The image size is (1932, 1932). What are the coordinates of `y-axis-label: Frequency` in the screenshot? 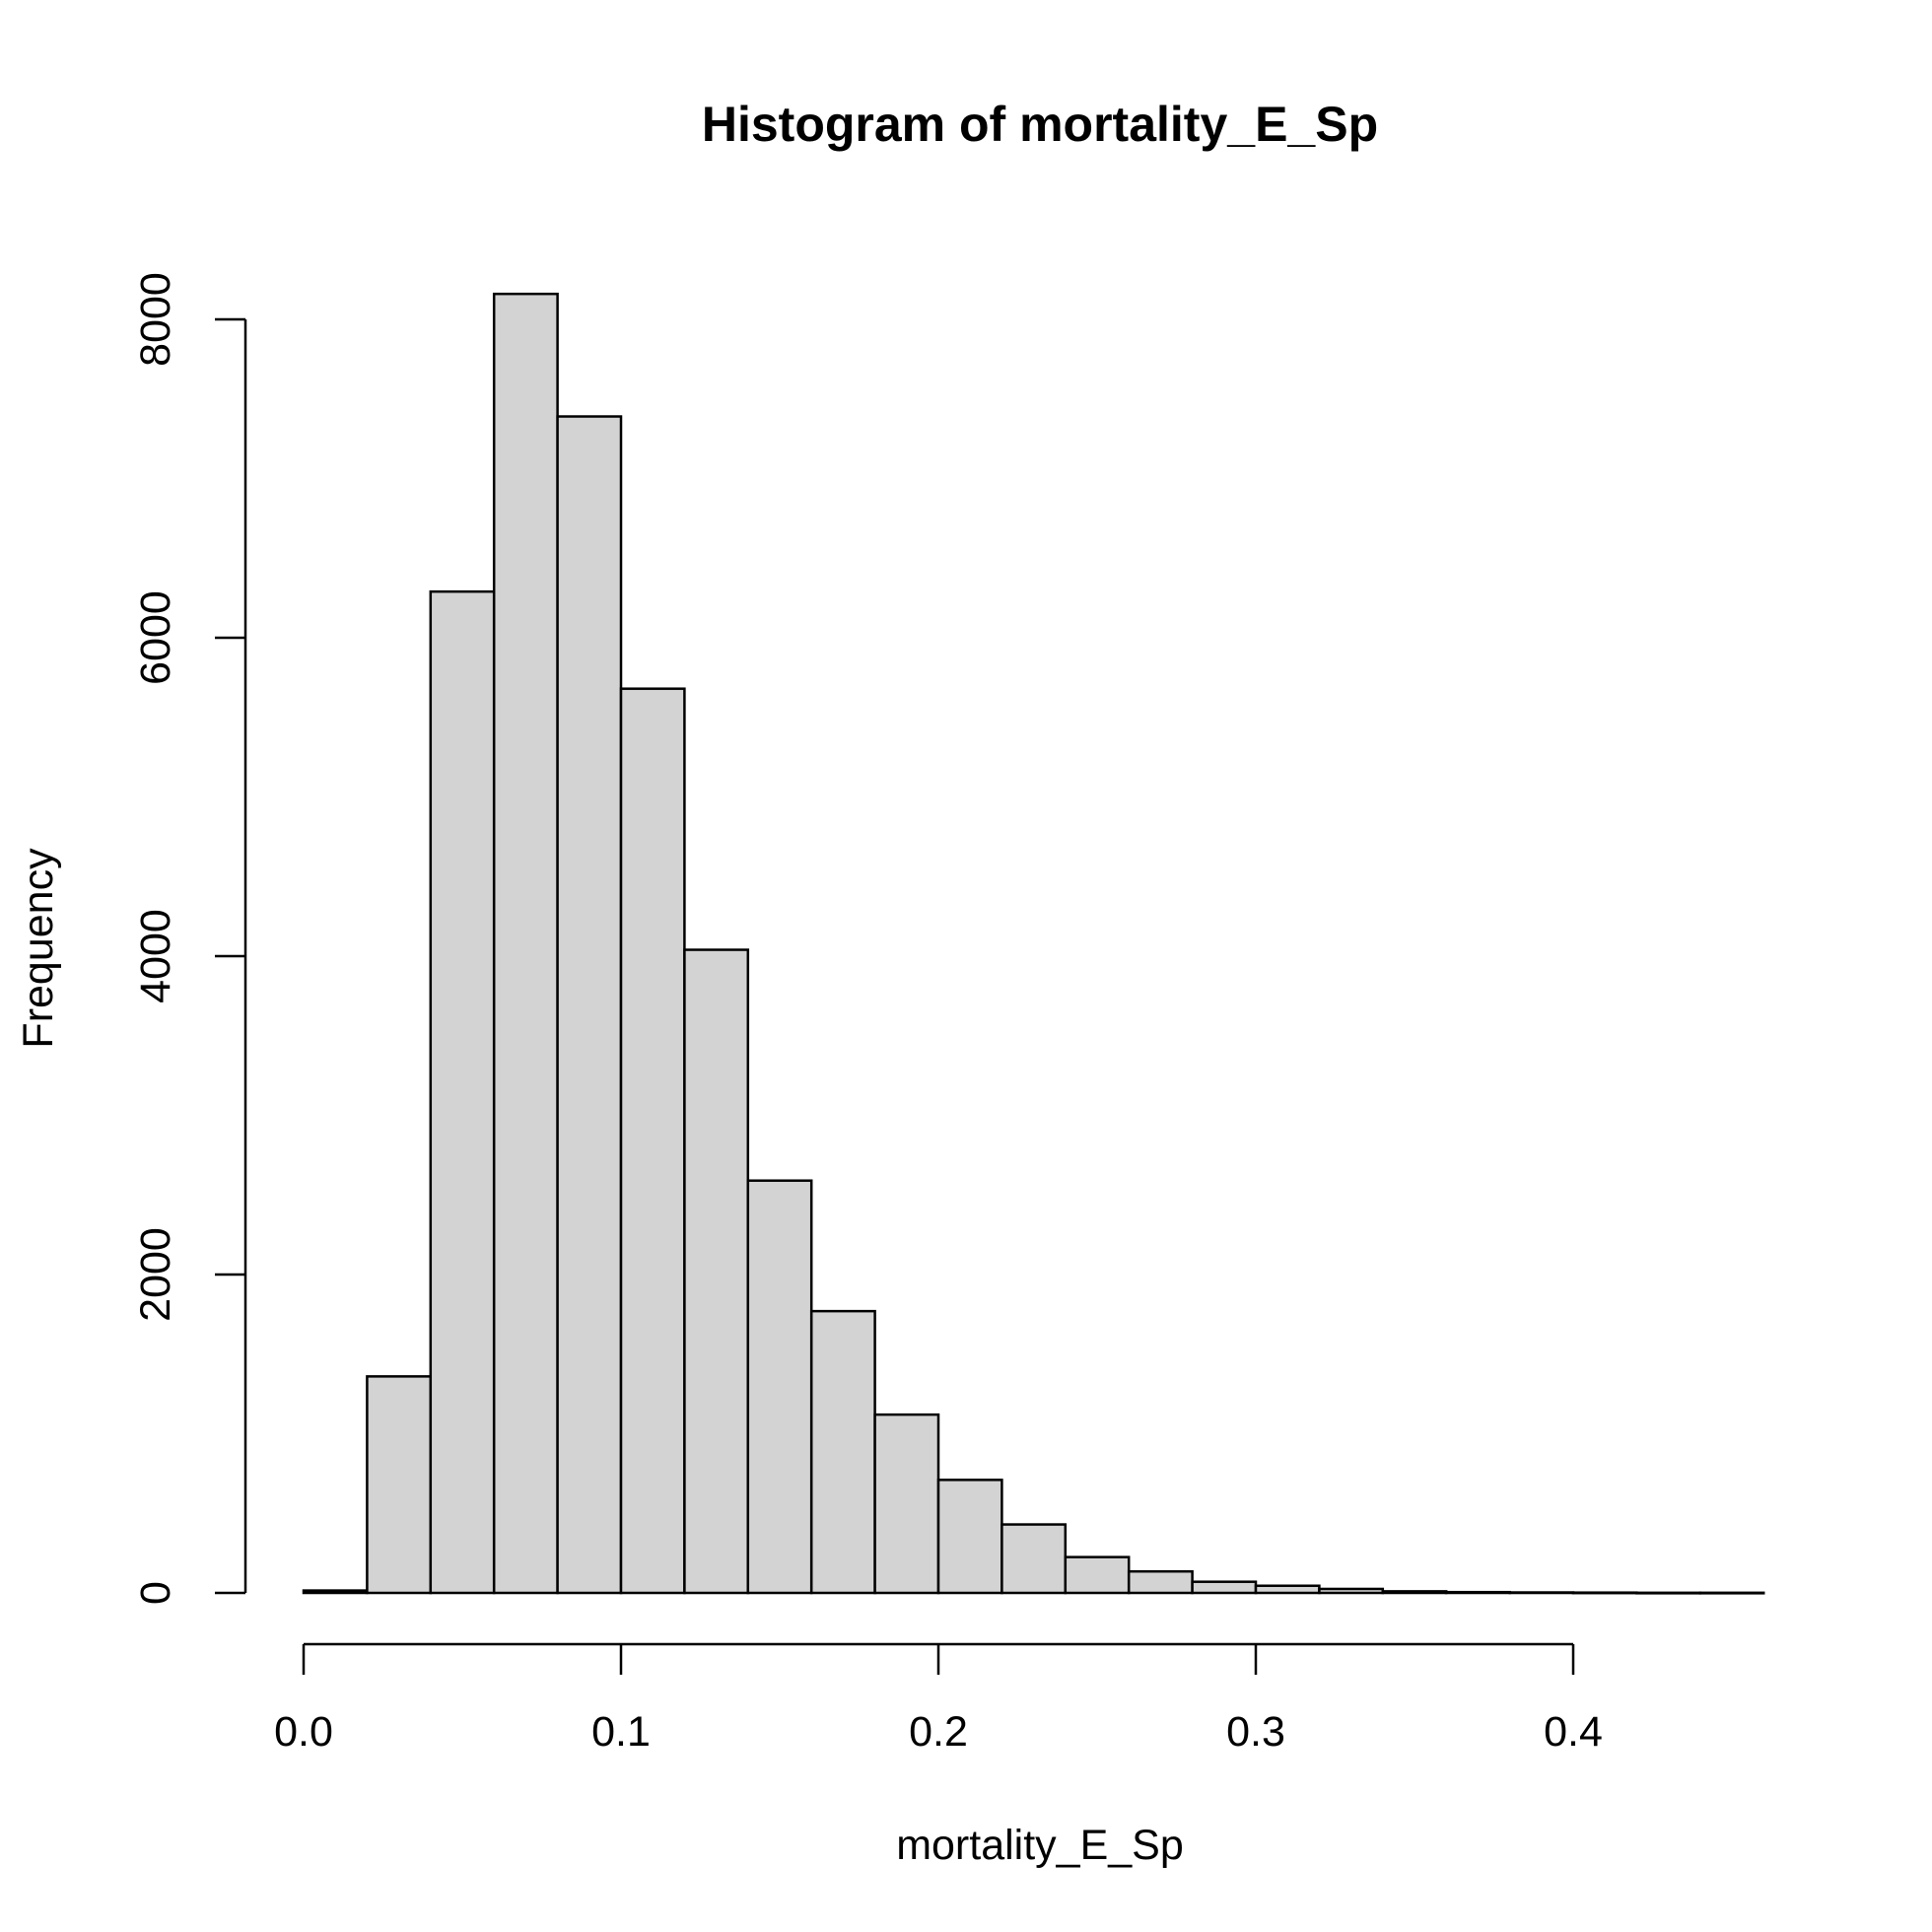 It's located at (39, 949).